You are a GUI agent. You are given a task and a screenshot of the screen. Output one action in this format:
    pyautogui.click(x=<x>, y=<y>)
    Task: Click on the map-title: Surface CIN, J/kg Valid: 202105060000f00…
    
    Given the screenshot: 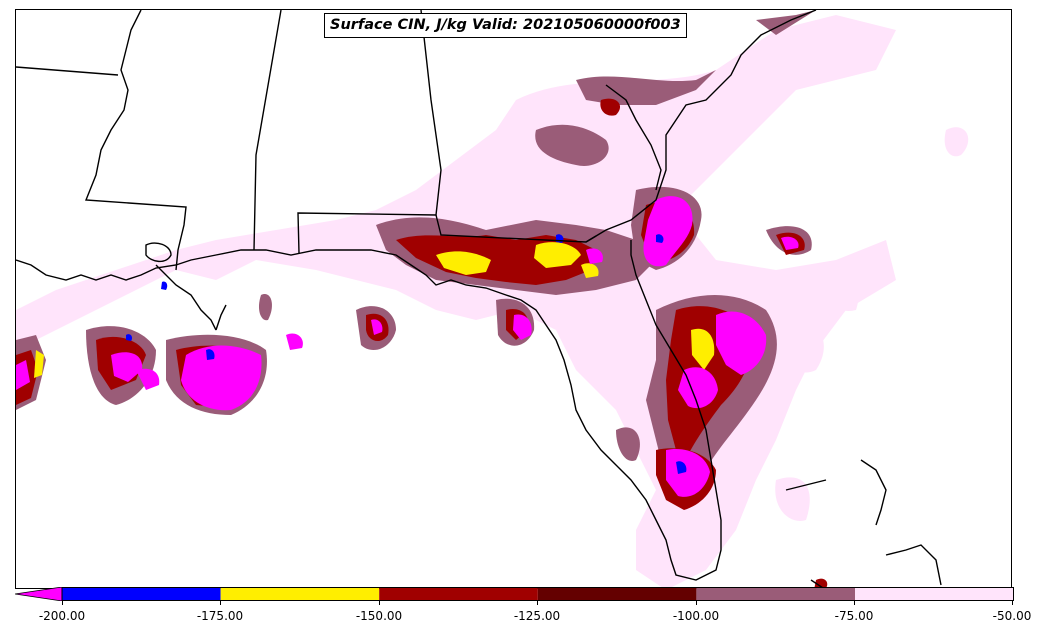 What is the action you would take?
    pyautogui.click(x=505, y=25)
    